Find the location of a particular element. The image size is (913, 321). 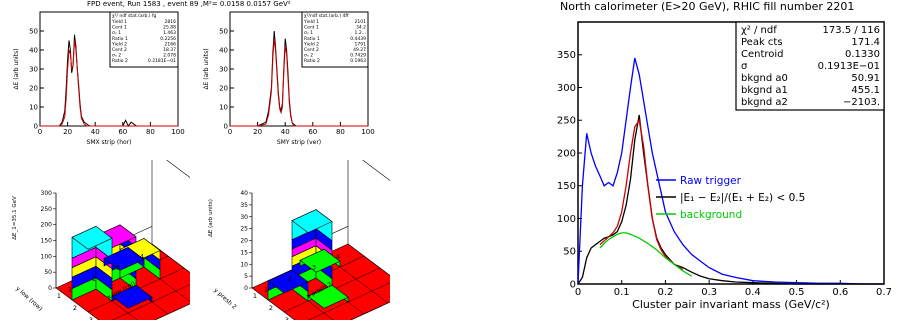

z-tick-label: 10 is located at coordinates (244, 264).